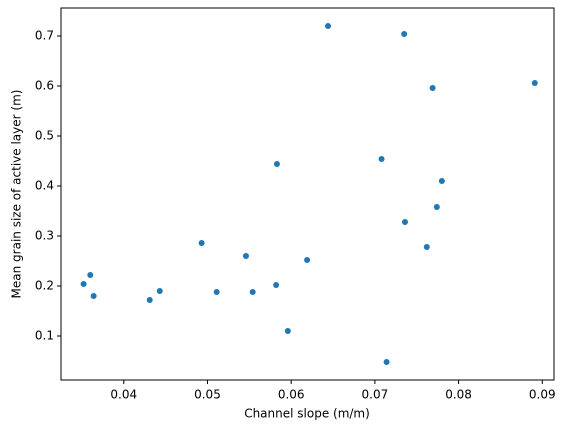 The image size is (568, 432). What do you see at coordinates (44, 286) in the screenshot?
I see `y-tick-label: 0.2` at bounding box center [44, 286].